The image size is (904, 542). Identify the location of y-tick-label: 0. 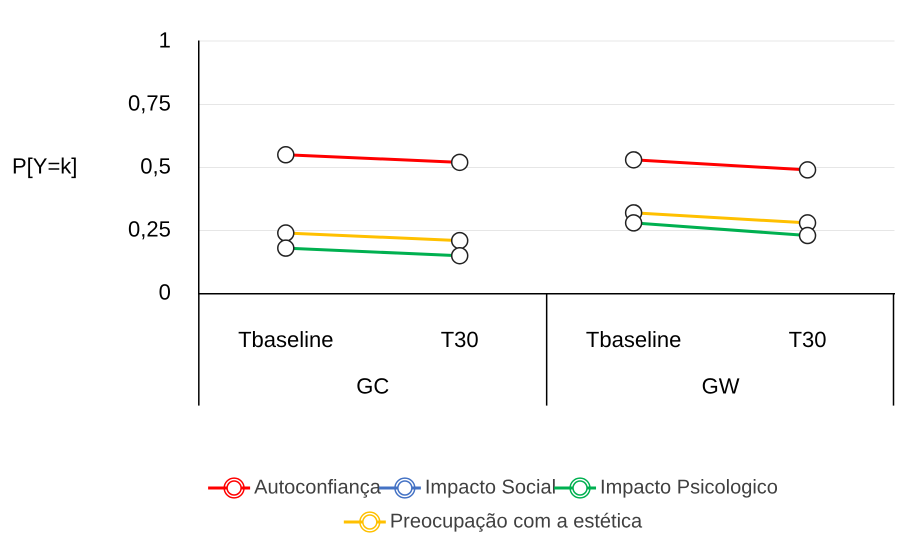
(164, 292).